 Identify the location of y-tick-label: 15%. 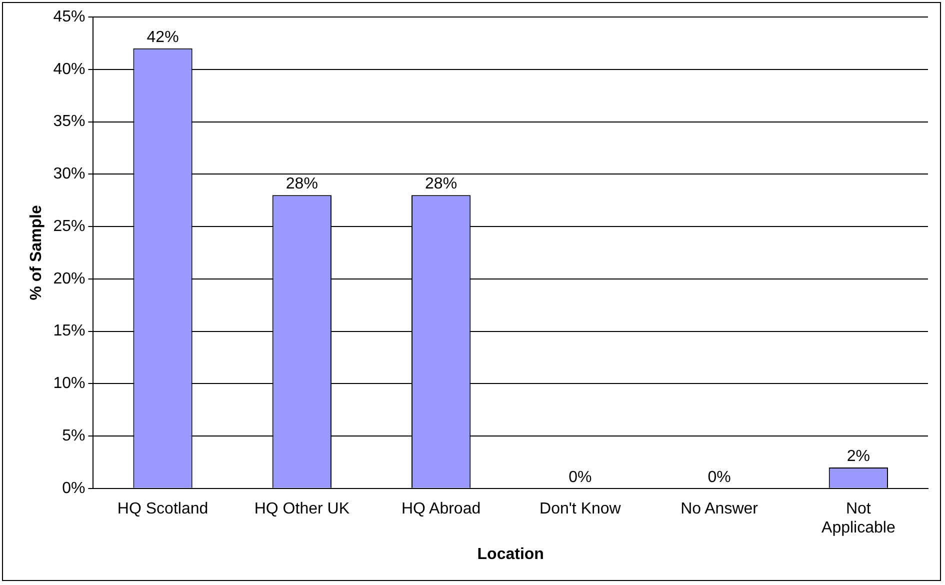
(69, 331).